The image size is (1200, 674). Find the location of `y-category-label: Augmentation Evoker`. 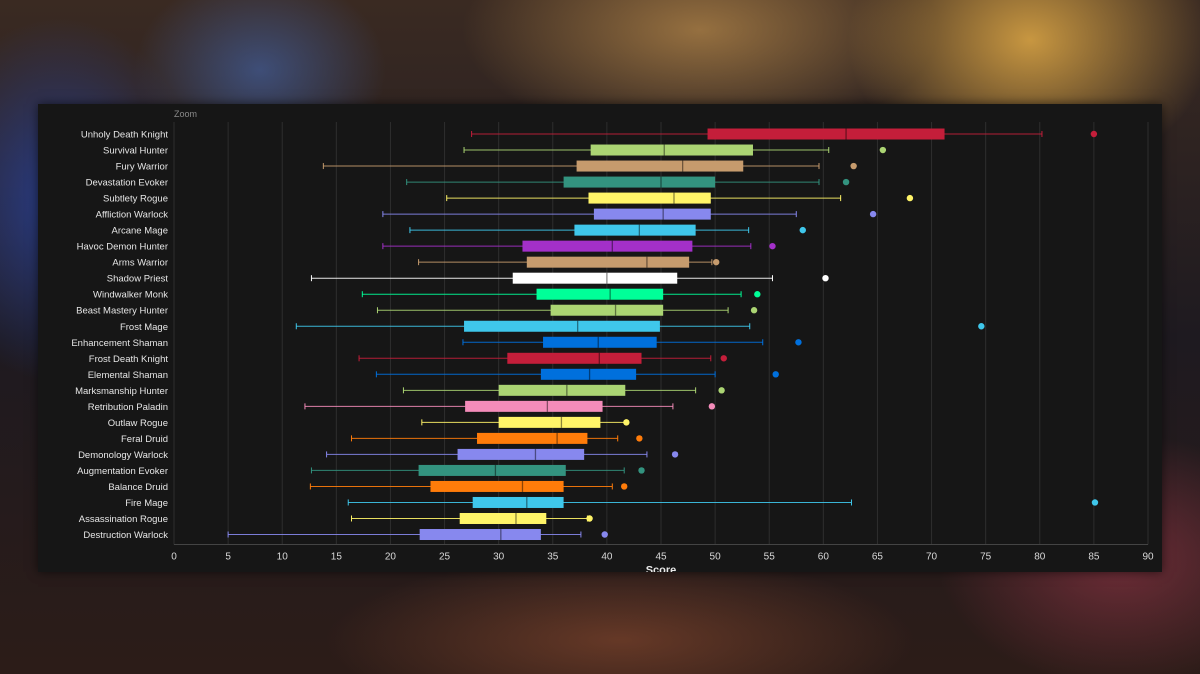

y-category-label: Augmentation Evoker is located at coordinates (122, 471).